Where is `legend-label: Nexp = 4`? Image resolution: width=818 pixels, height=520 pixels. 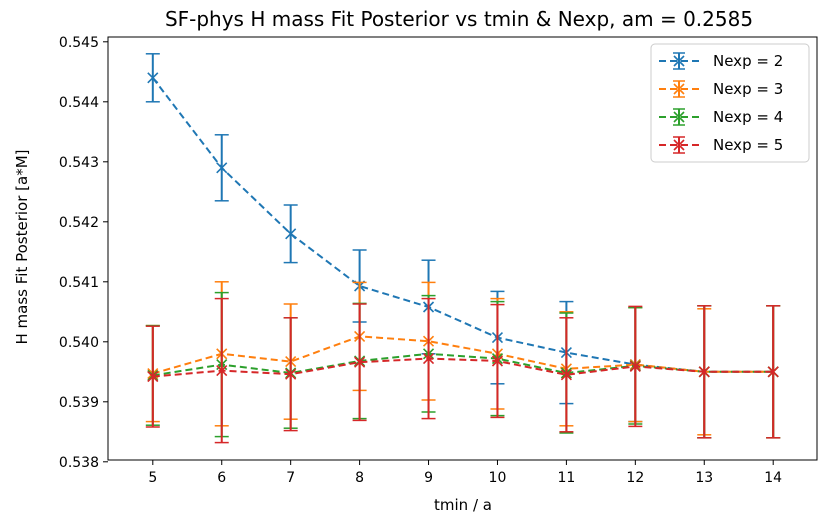
legend-label: Nexp = 4 is located at coordinates (748, 117).